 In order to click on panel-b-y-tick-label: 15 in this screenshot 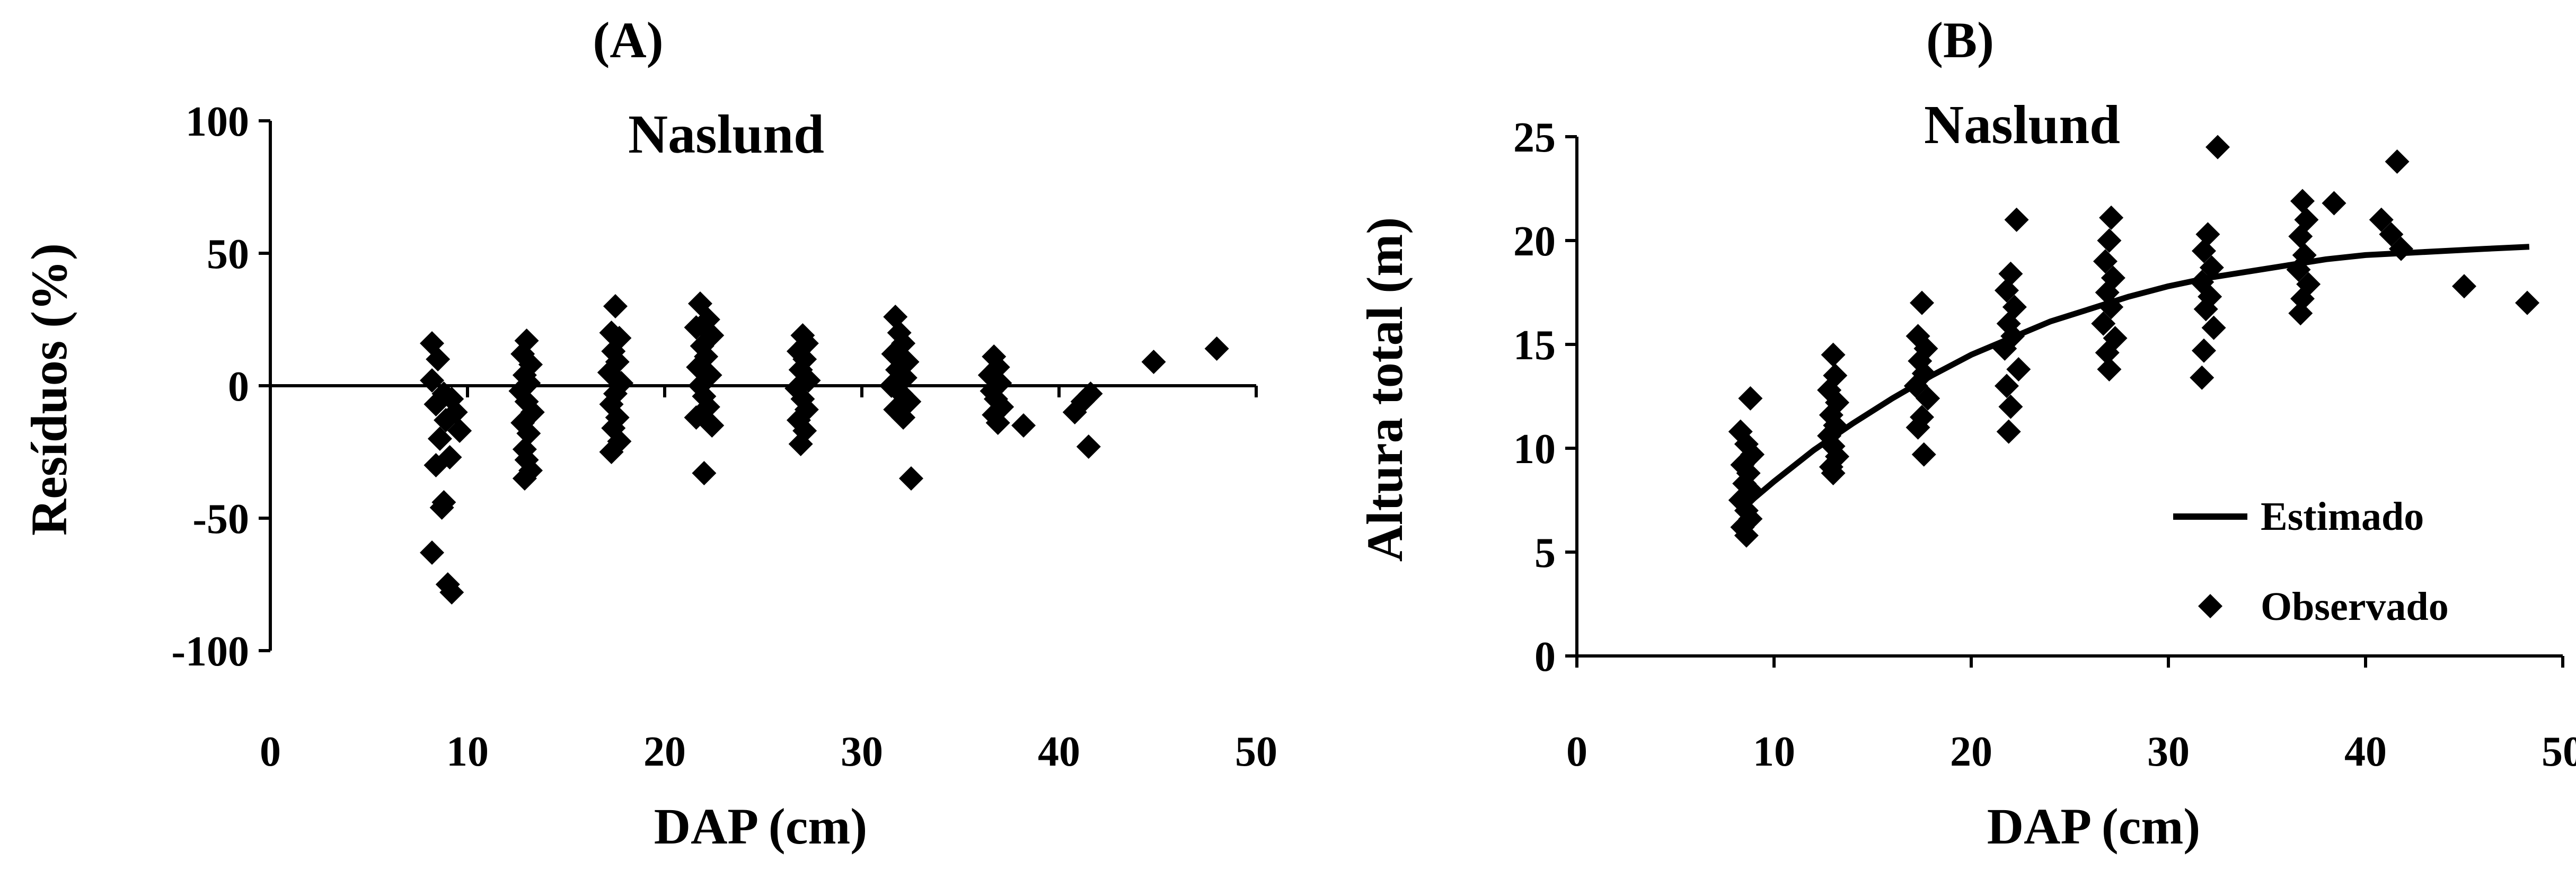, I will do `click(1534, 345)`.